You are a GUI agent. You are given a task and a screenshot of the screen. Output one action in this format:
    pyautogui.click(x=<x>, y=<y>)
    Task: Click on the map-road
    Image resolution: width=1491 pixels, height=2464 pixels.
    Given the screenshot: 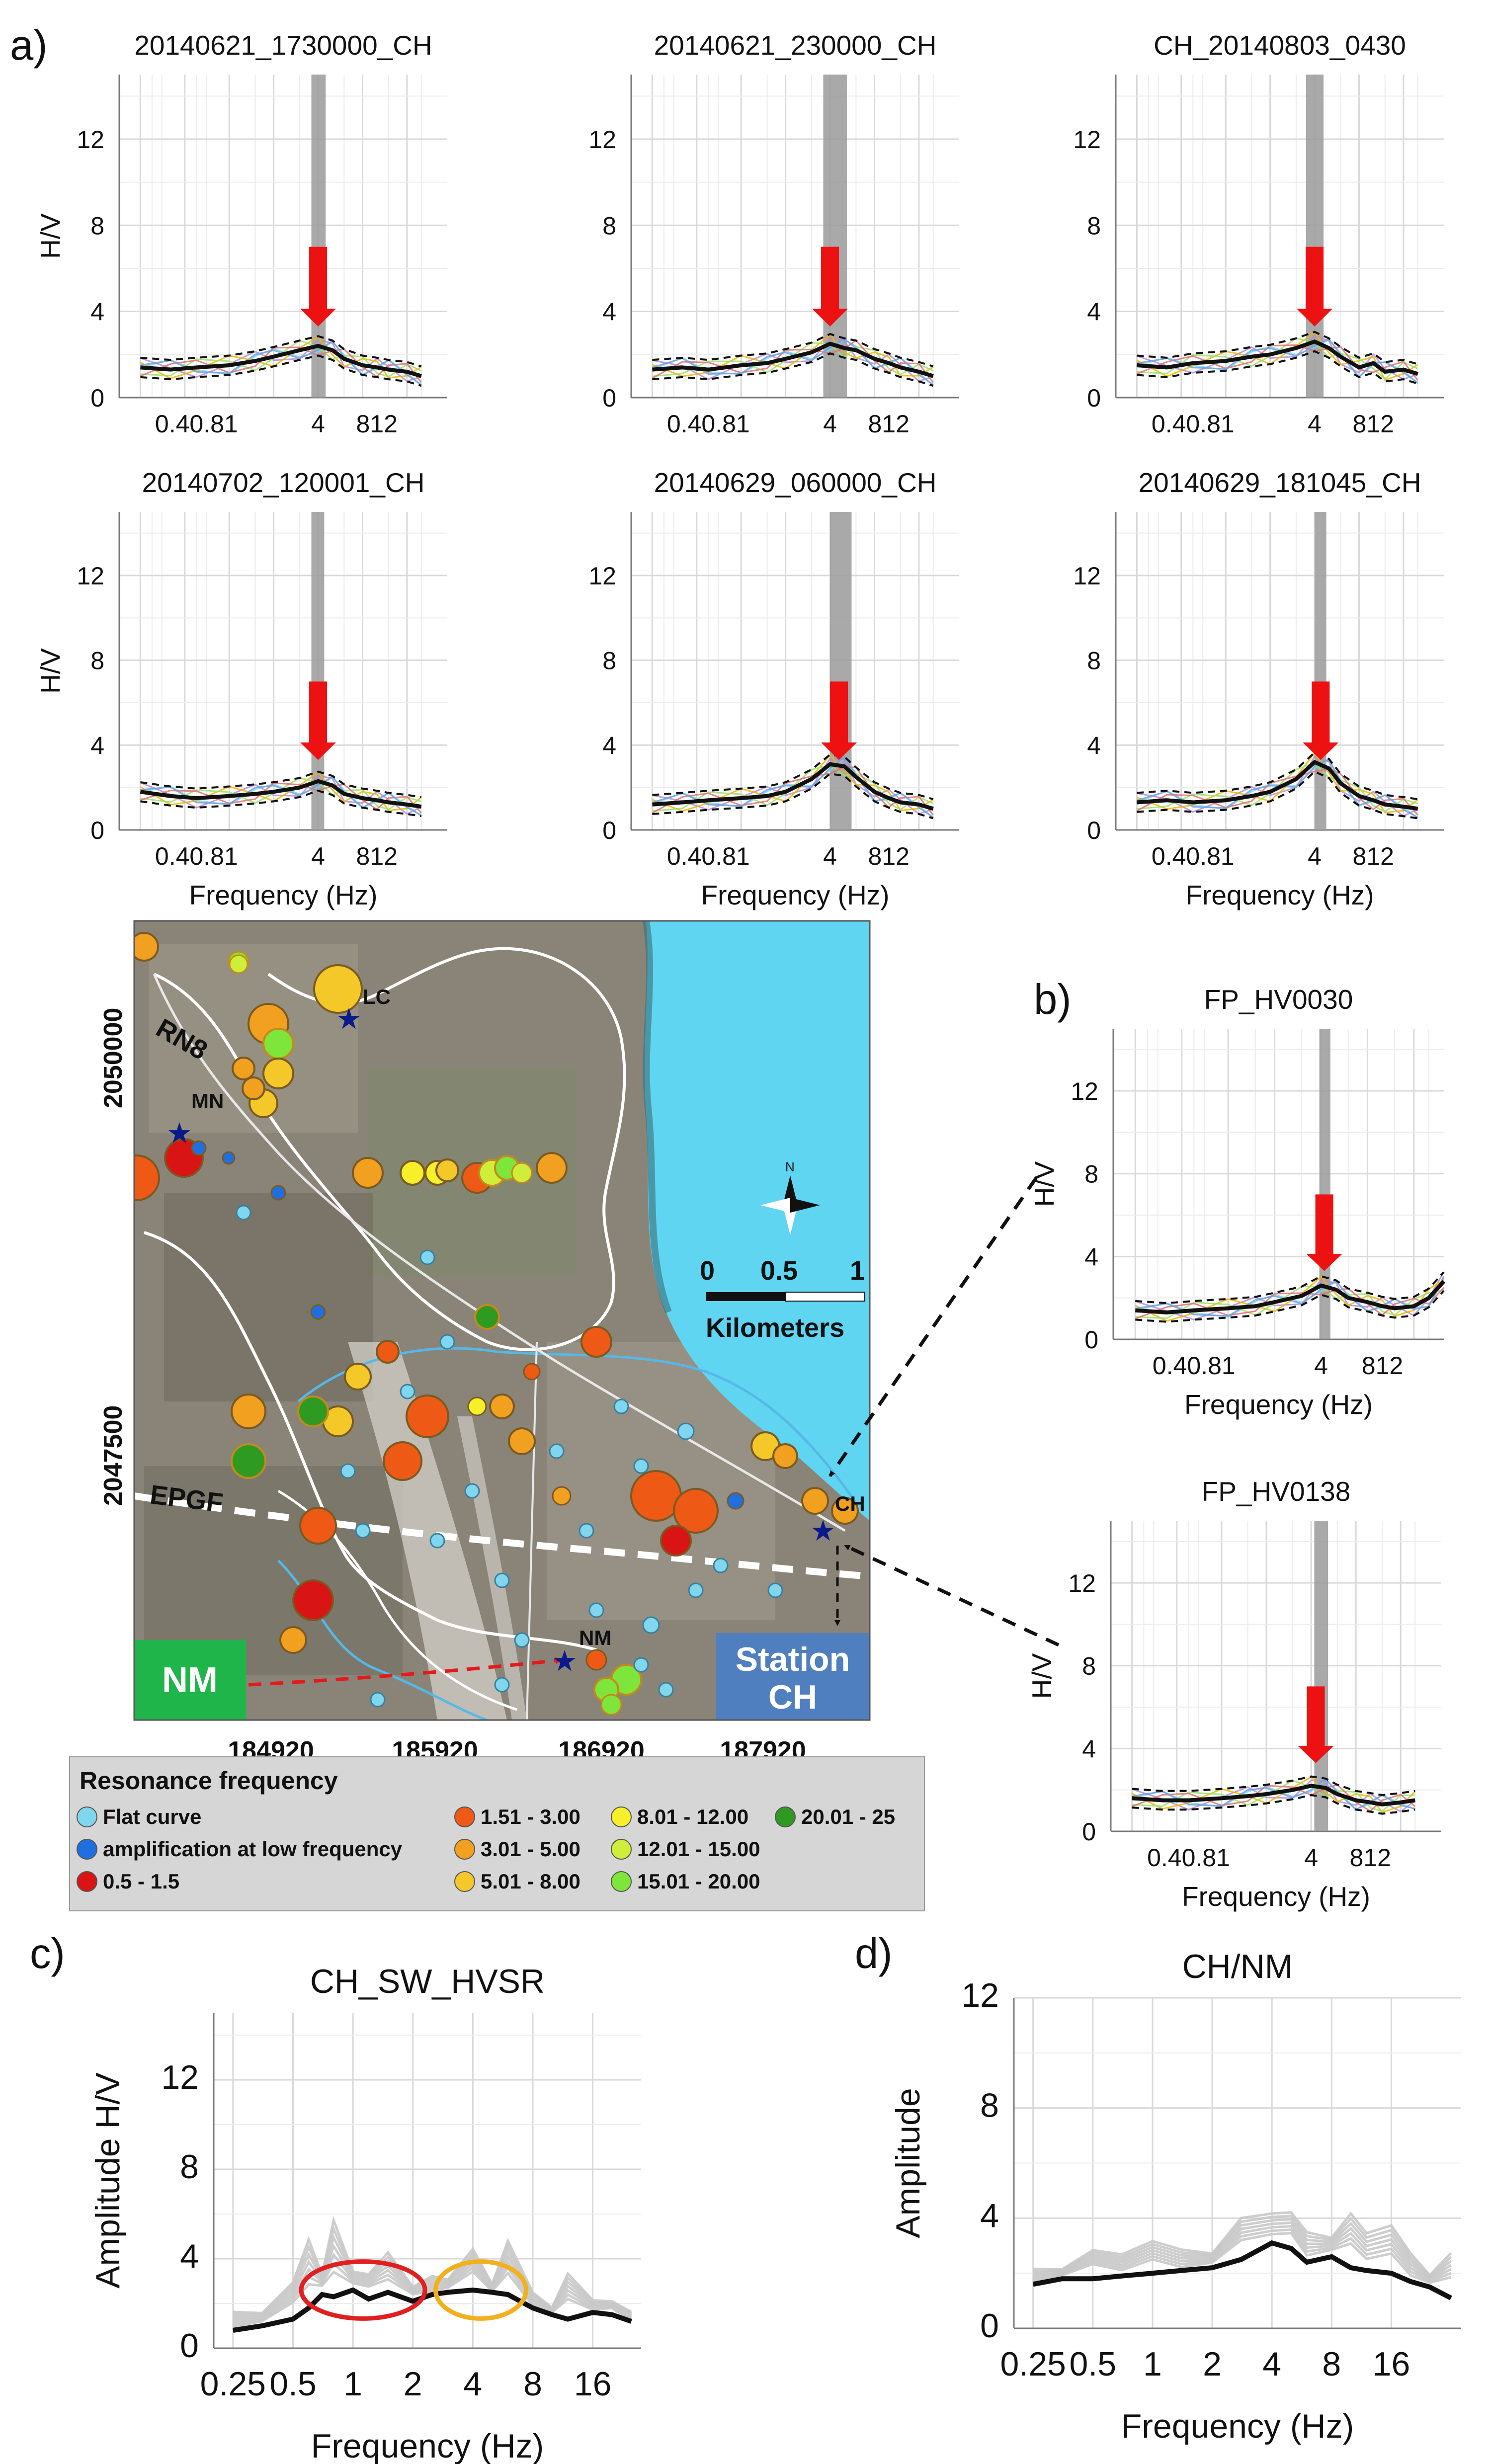 What is the action you would take?
    pyautogui.click(x=532, y=1531)
    